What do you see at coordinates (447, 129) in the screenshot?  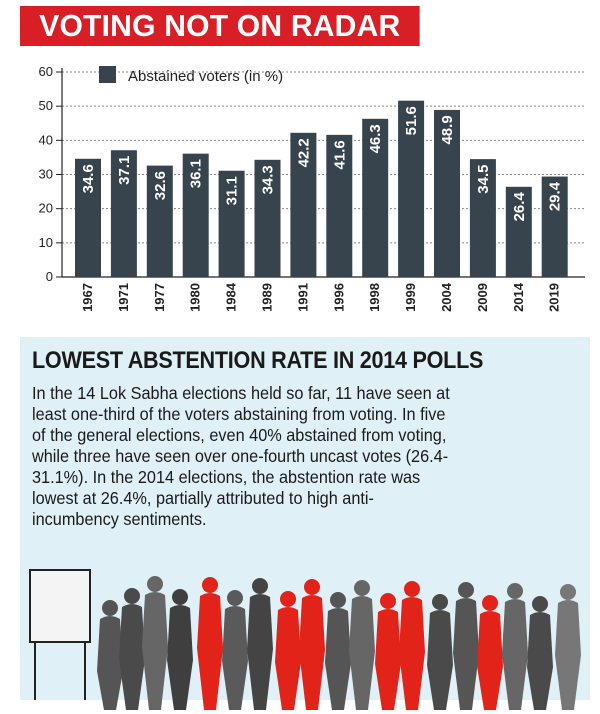 I see `bar-value-label: 48.9` at bounding box center [447, 129].